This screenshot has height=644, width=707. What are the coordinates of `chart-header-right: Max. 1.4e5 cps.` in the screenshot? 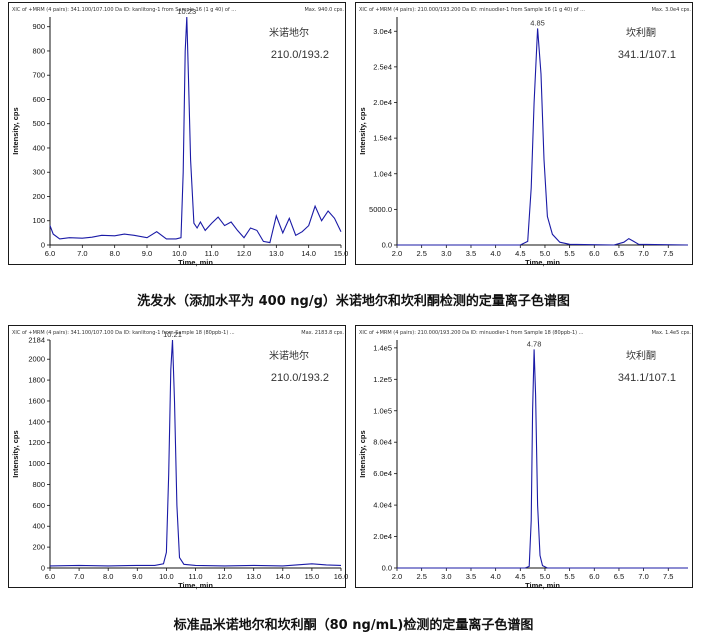 It's located at (672, 333).